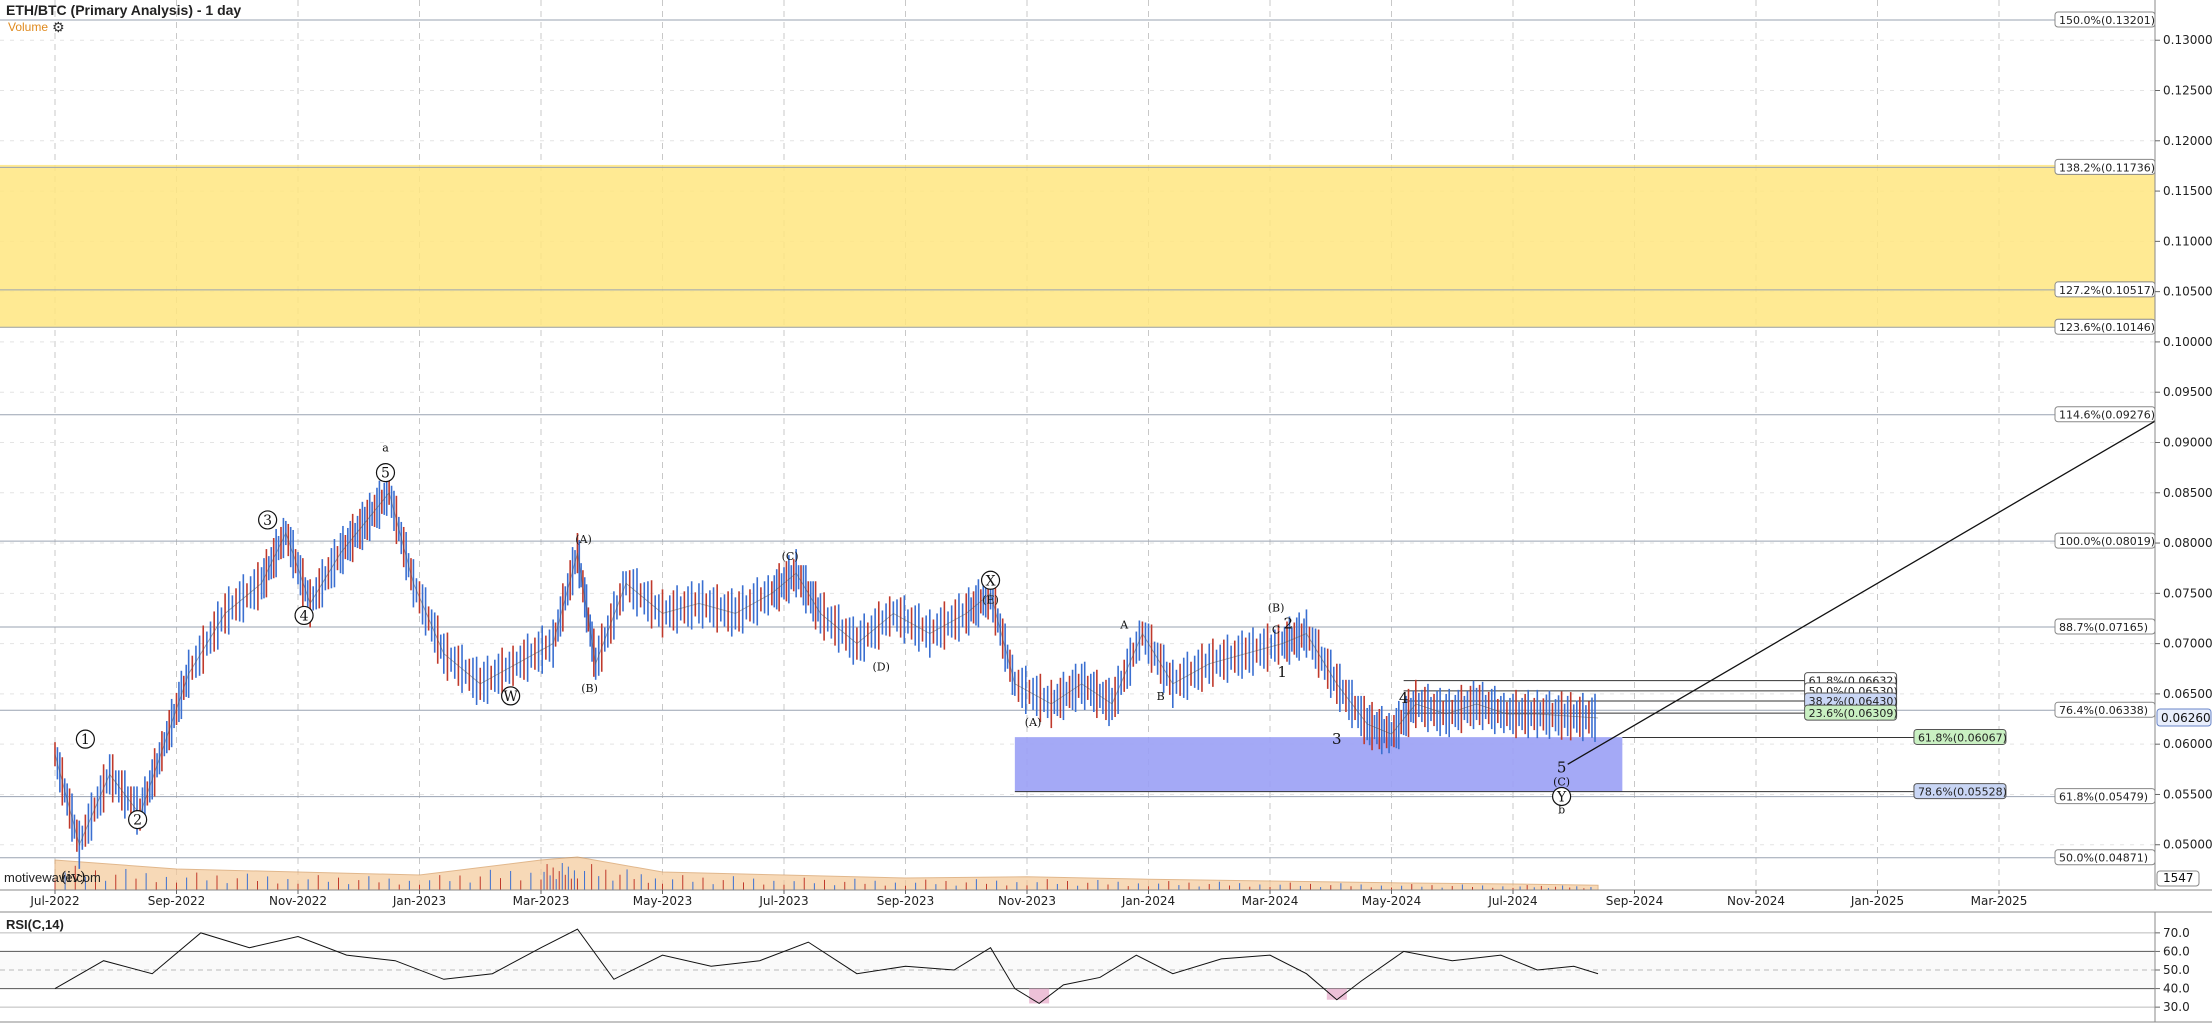 This screenshot has height=1026, width=2212. I want to click on rsi-tick-label: 40.0, so click(2176, 989).